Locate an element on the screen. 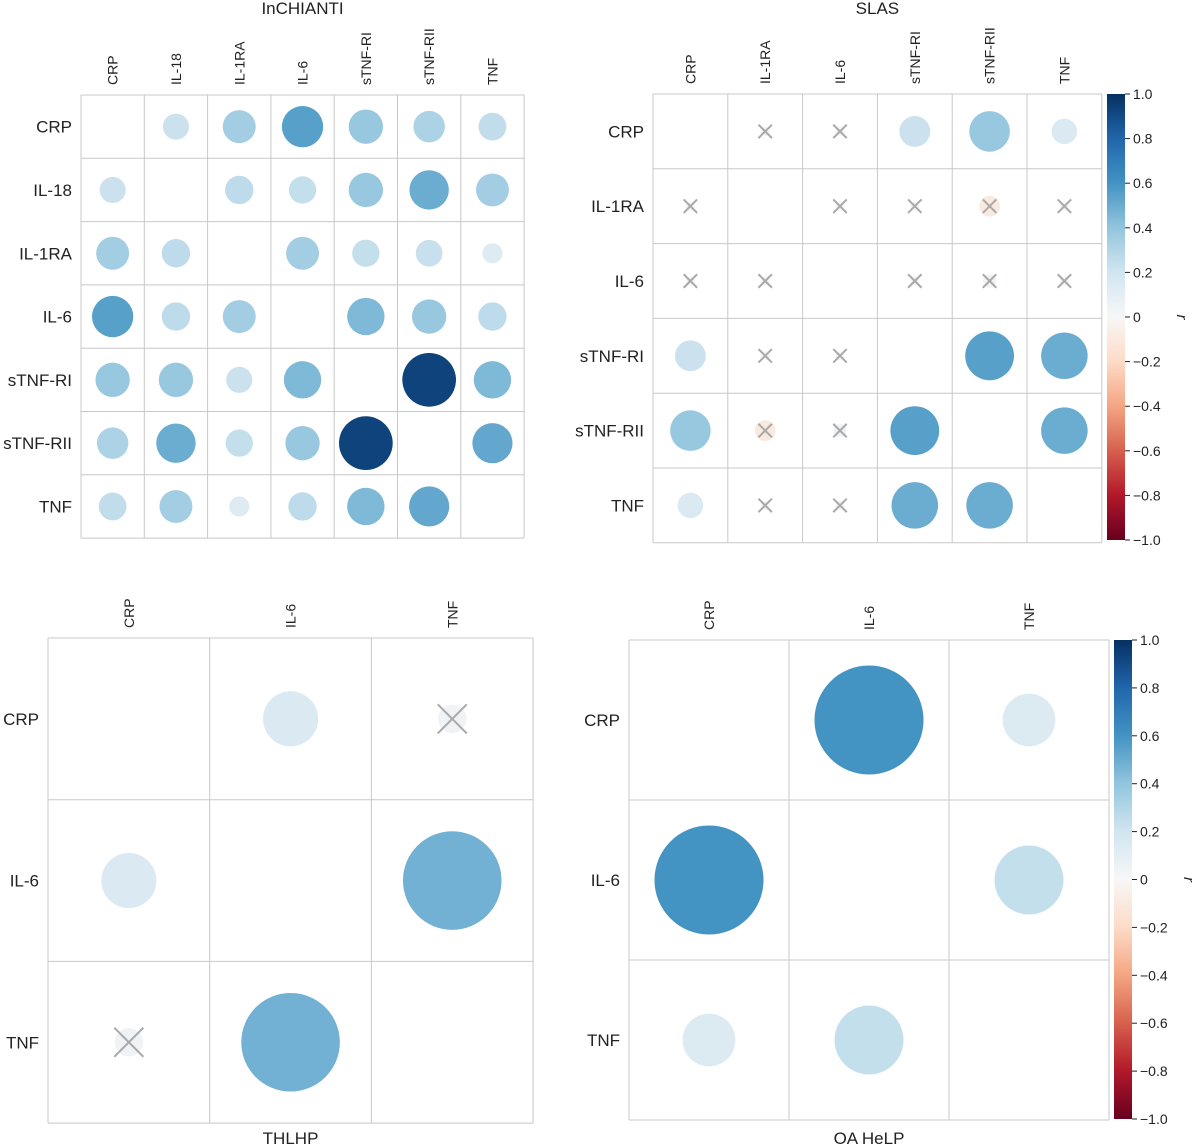 Image resolution: width=1200 pixels, height=1148 pixels. colorbar-tick-label: −0.2 is located at coordinates (1147, 362).